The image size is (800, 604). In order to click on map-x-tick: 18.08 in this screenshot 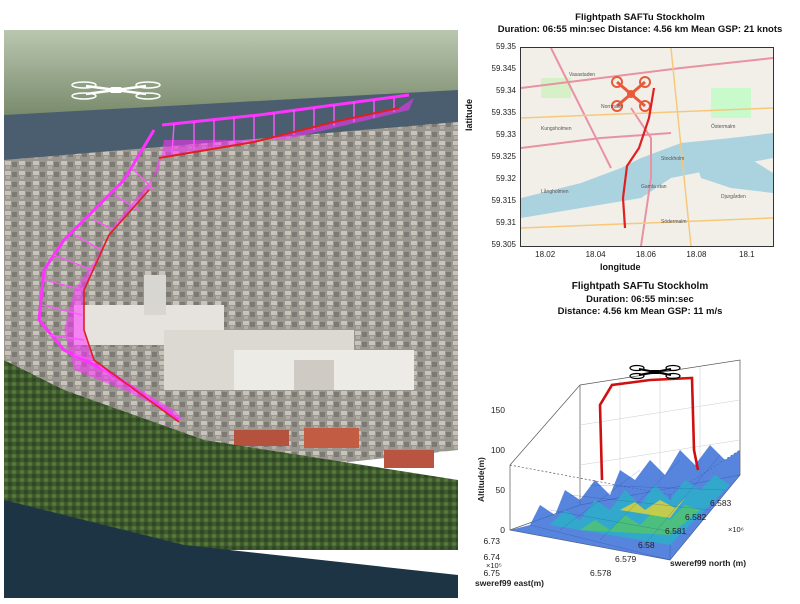, I will do `click(696, 254)`.